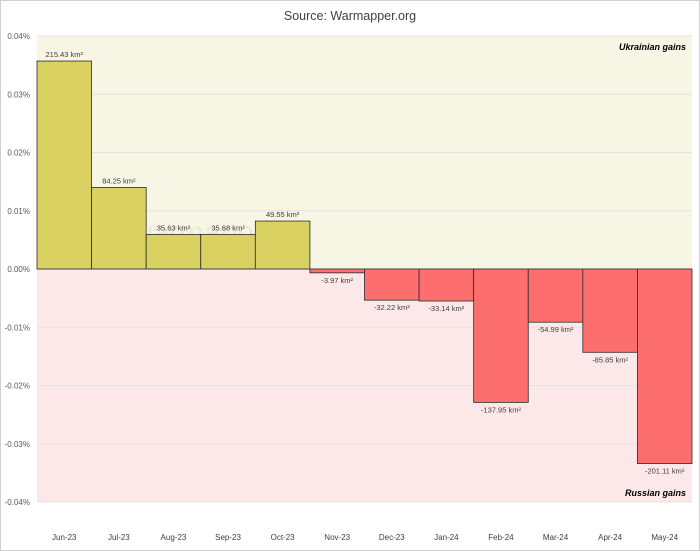 The height and width of the screenshot is (551, 700). Describe the element at coordinates (501, 537) in the screenshot. I see `x-tick-label: Feb-24` at that location.